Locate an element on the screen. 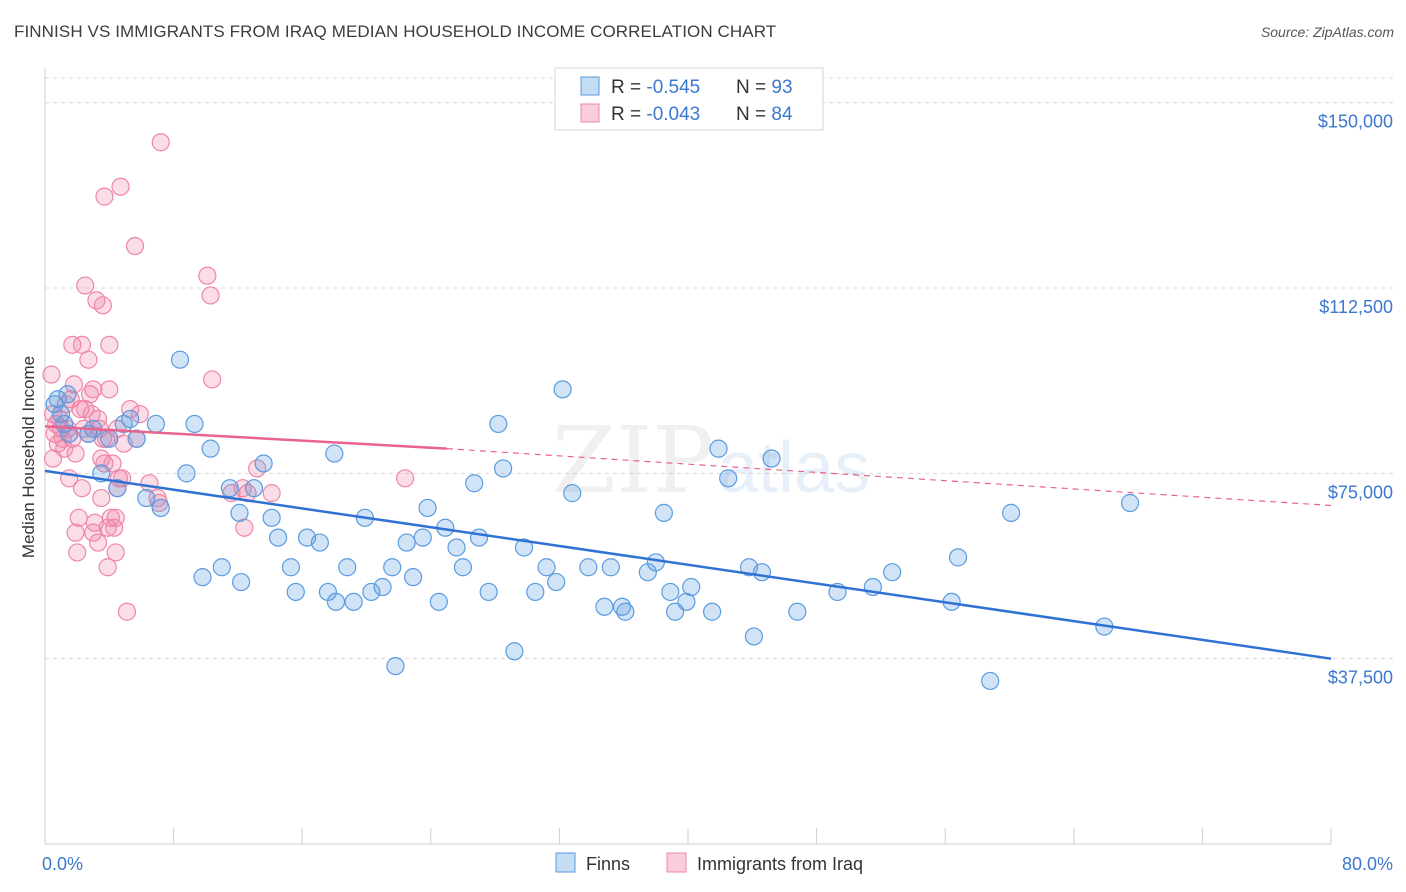  bottom-legend-finns-swatch is located at coordinates (565, 862).